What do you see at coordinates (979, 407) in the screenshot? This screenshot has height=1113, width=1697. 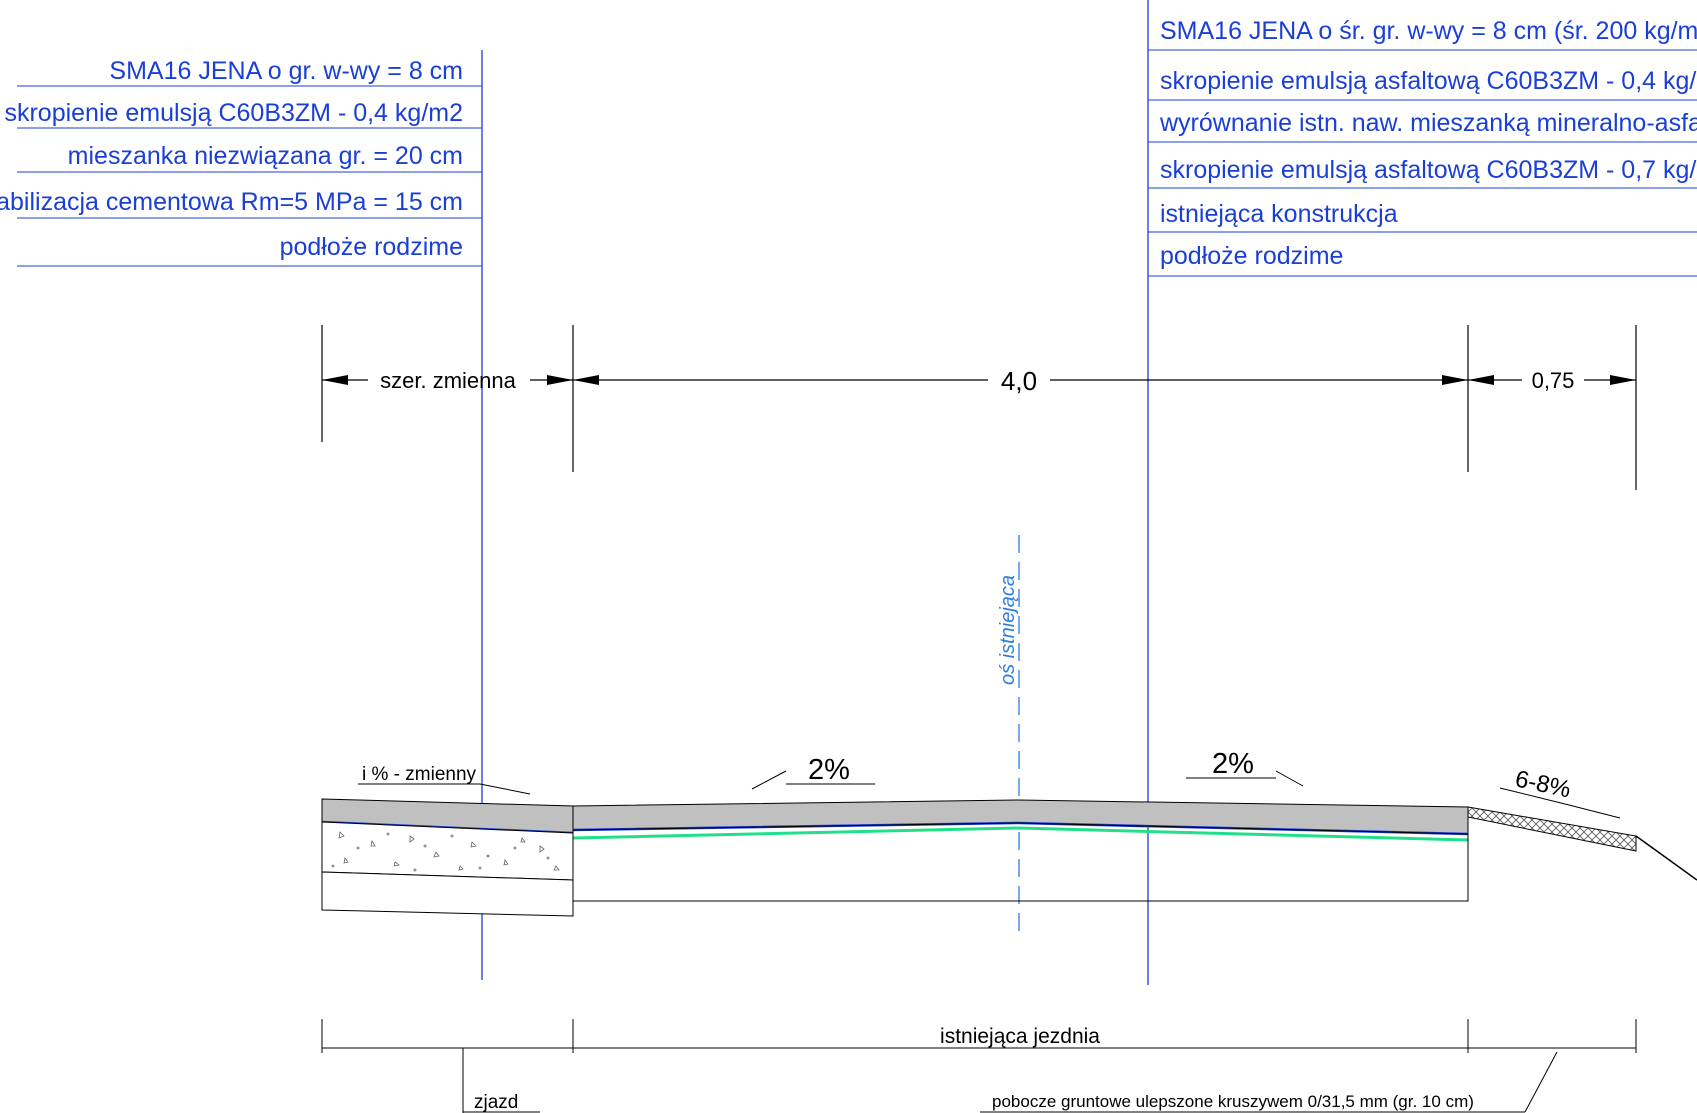 I see `dimension-top: szer. zmienna 4,0 0,75` at bounding box center [979, 407].